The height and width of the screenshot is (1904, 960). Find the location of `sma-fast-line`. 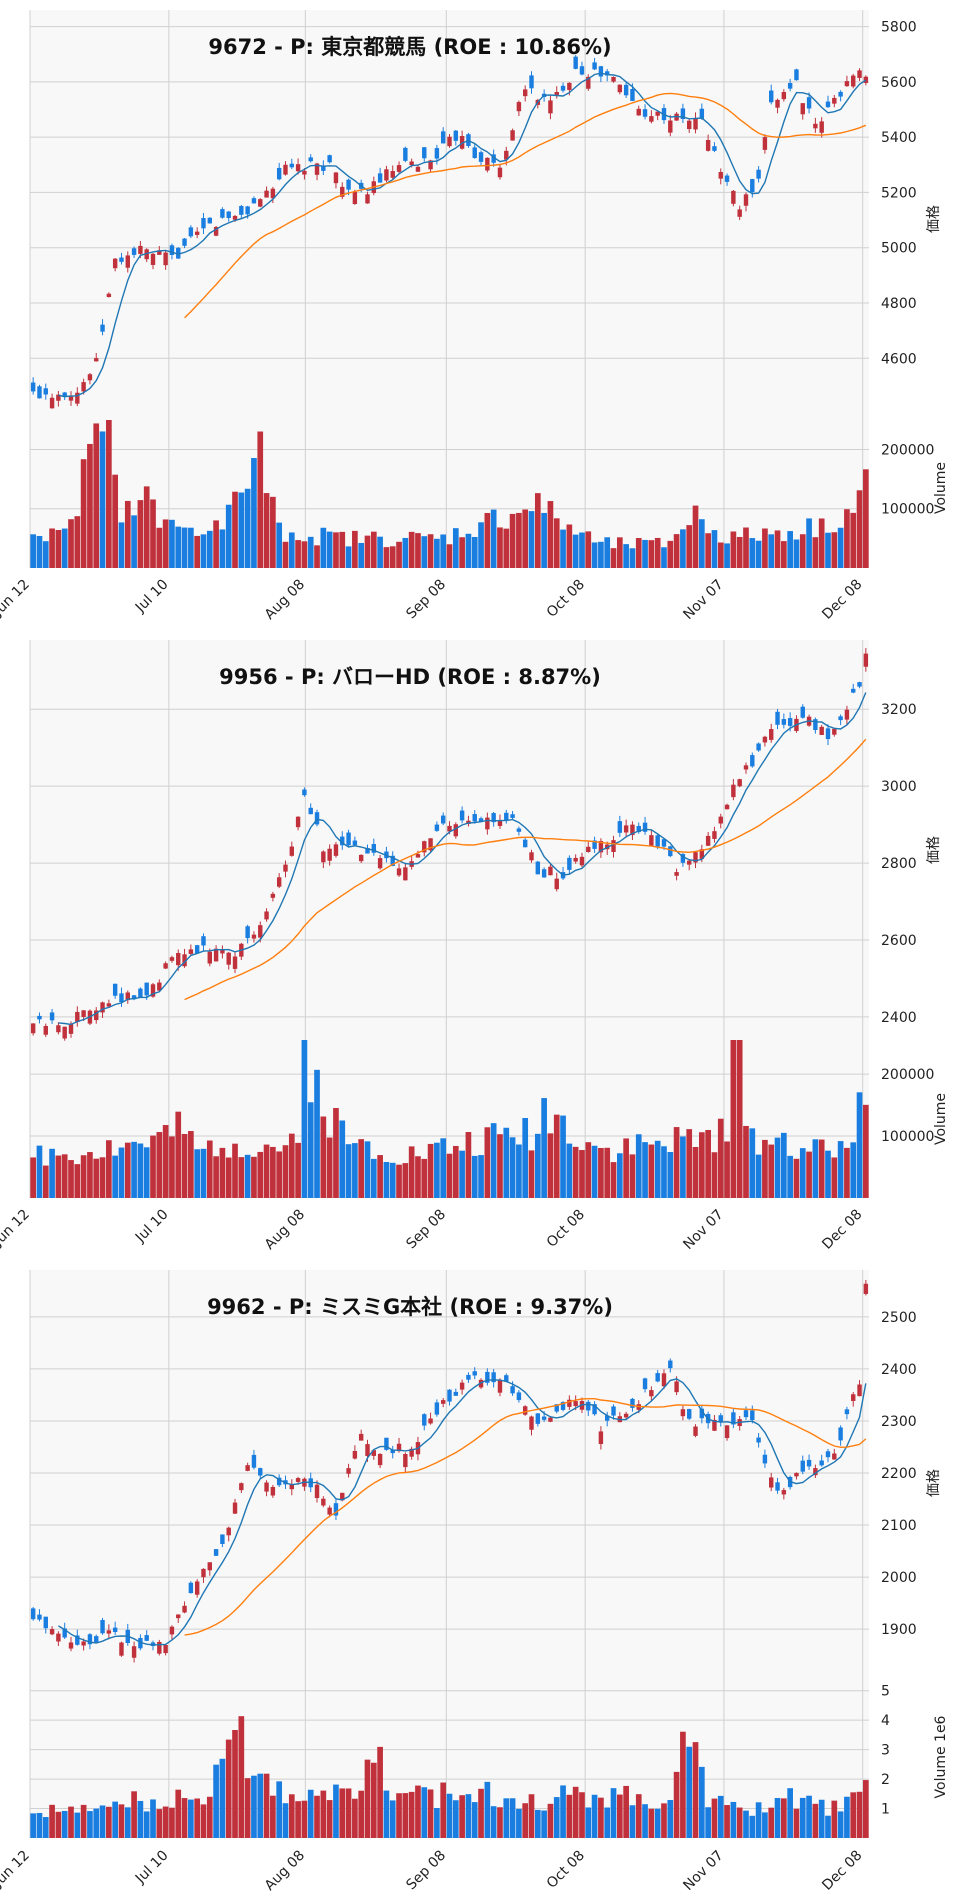

sma-fast-line is located at coordinates (462, 235).